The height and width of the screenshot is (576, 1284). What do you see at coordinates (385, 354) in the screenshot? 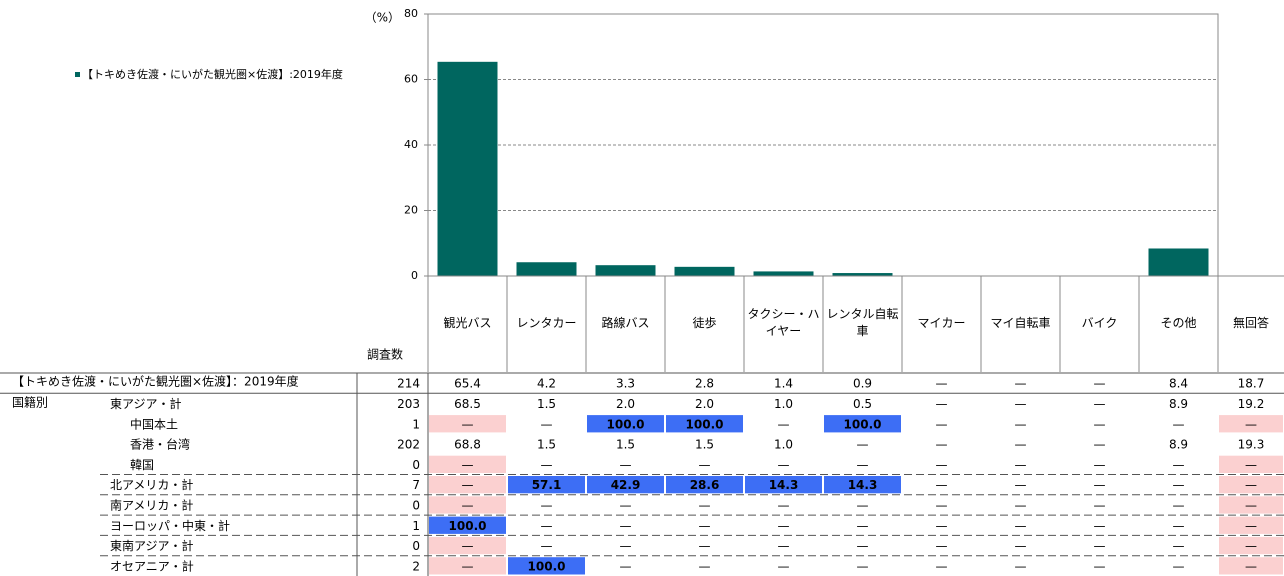
I see `n-header: 調査数` at bounding box center [385, 354].